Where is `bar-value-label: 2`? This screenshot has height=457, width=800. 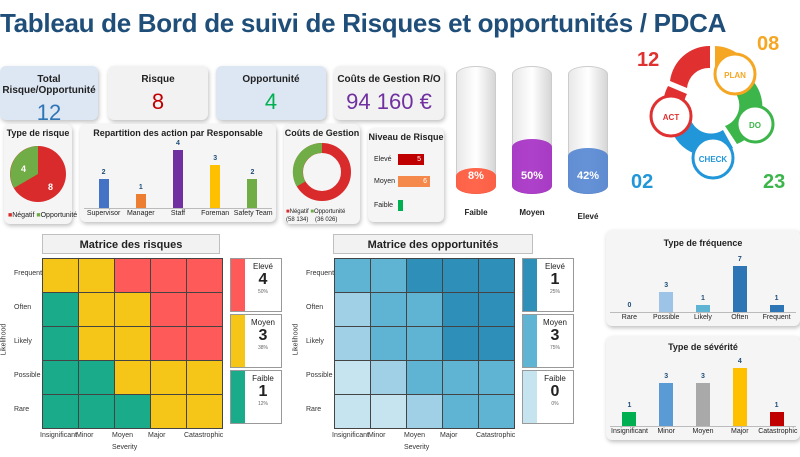 bar-value-label: 2 is located at coordinates (103, 172).